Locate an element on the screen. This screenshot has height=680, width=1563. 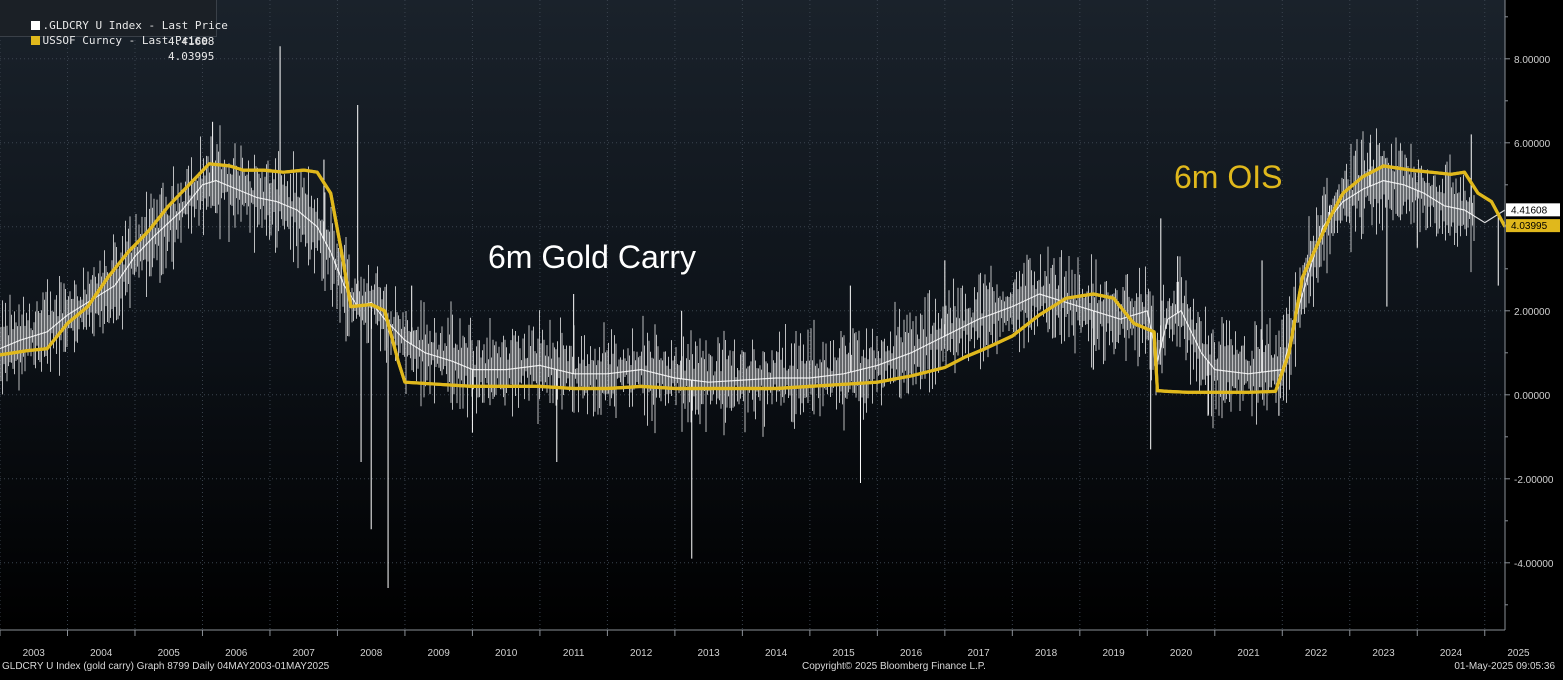
x-tick-label: 2023 is located at coordinates (1383, 653).